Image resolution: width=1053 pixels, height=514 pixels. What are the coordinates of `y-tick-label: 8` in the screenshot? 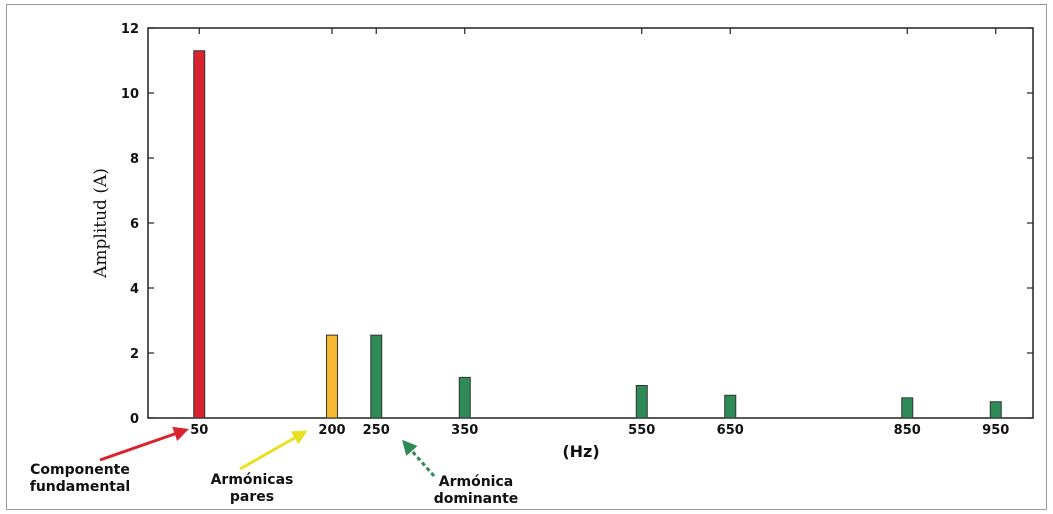 It's located at (134, 159).